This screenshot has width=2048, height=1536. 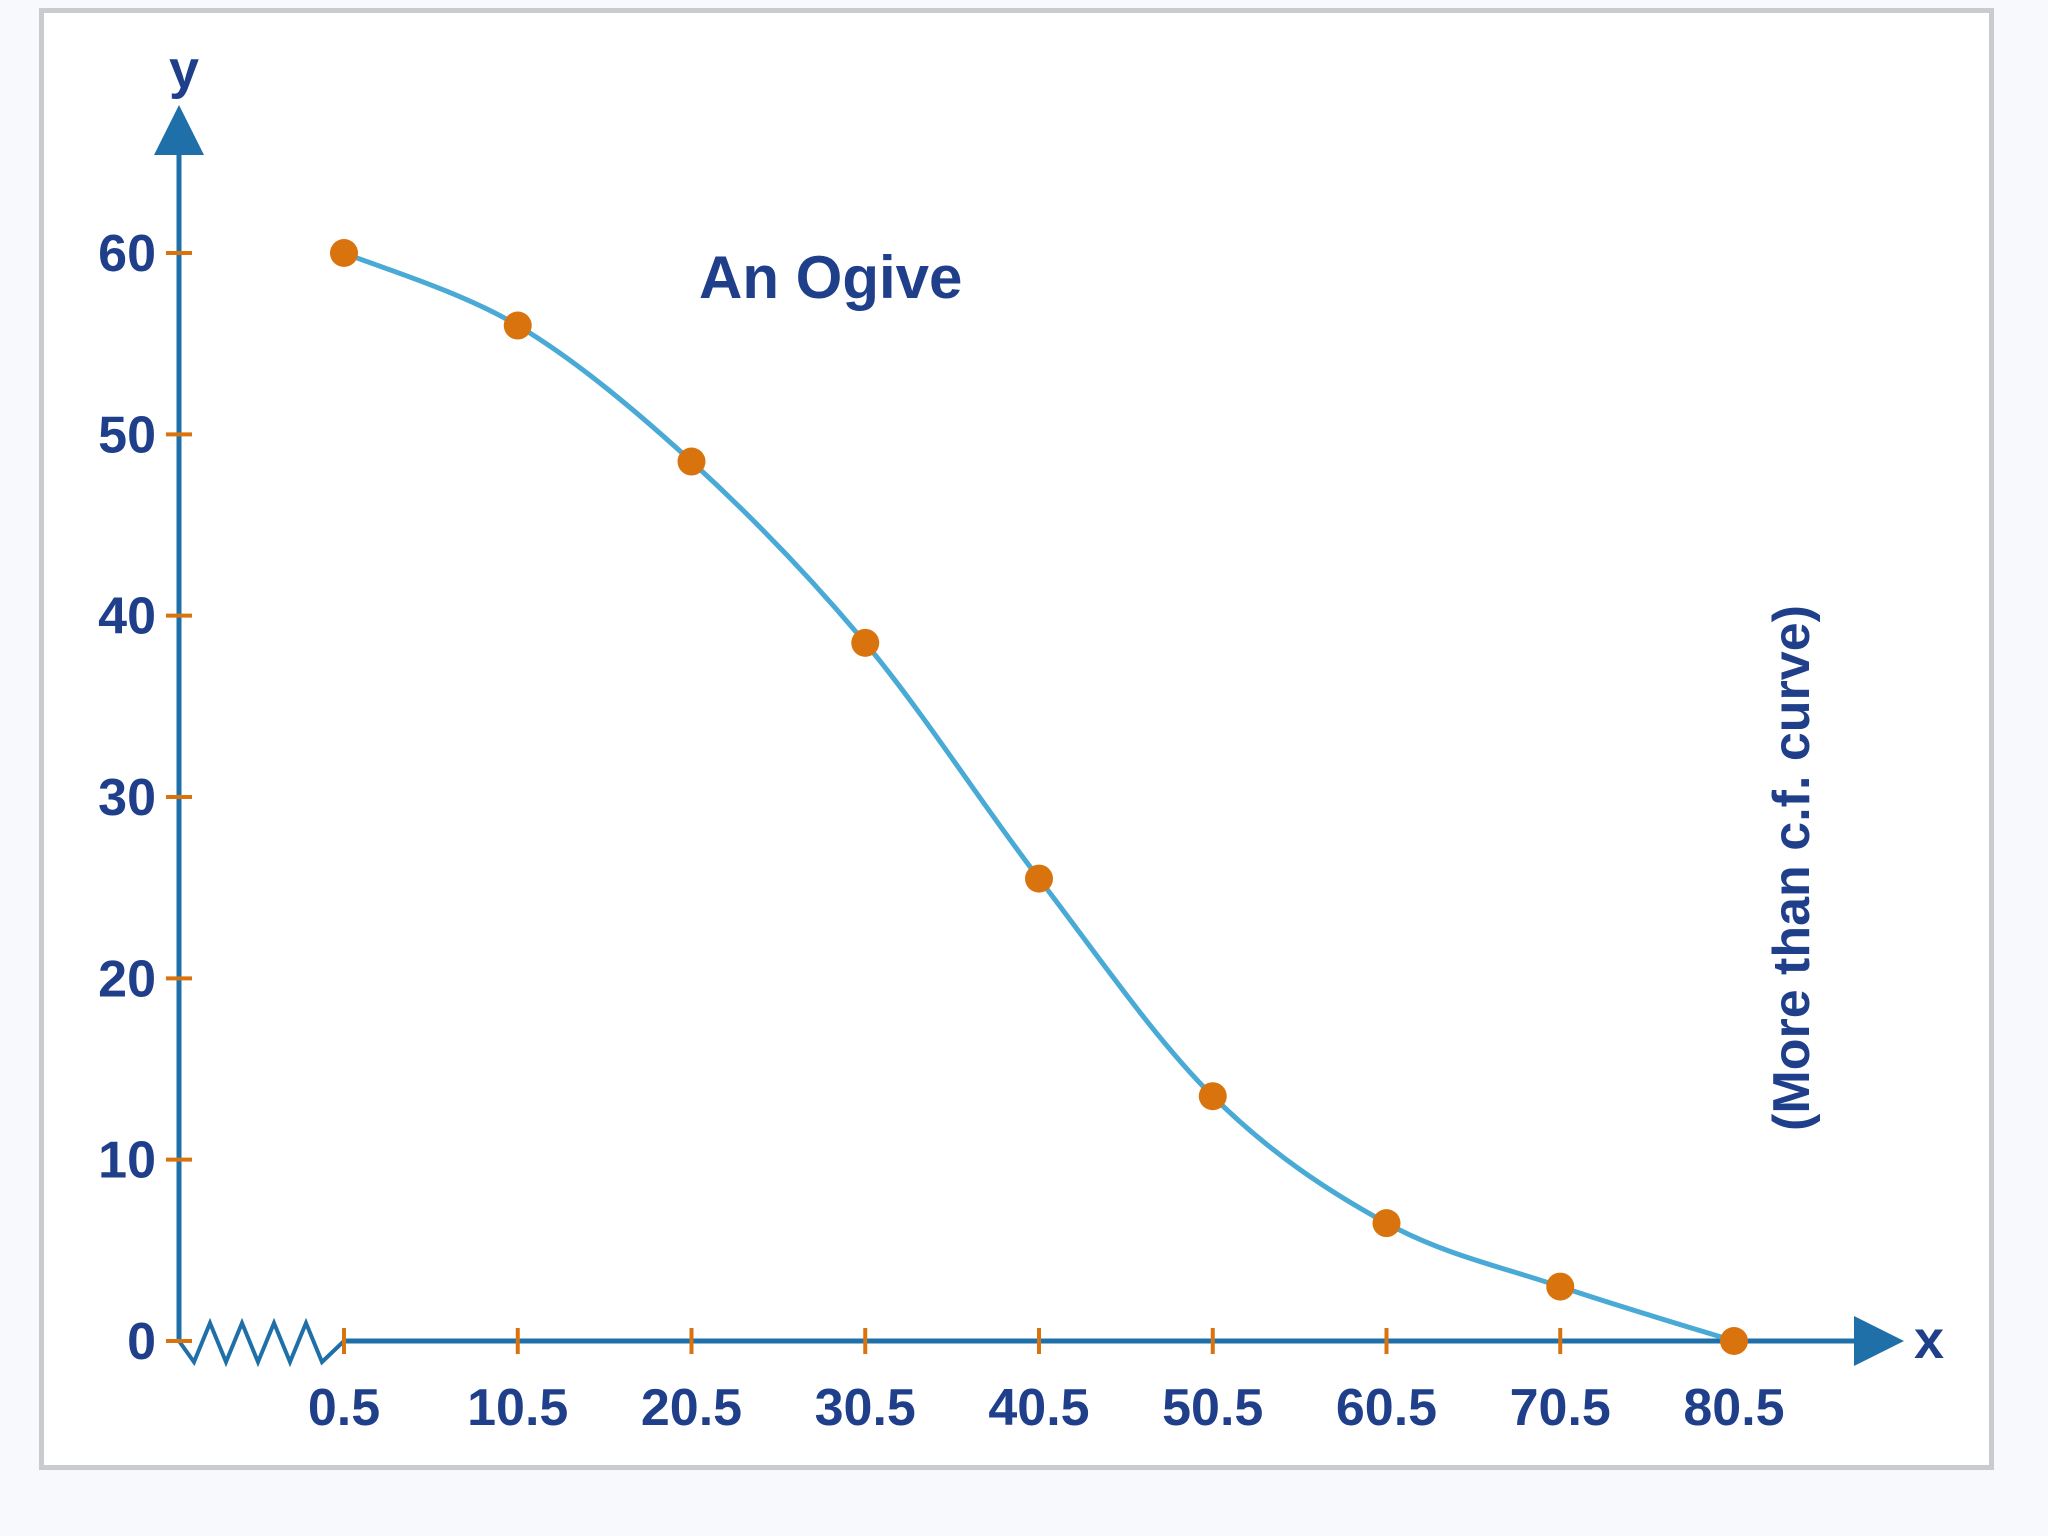 I want to click on chart-title: An Ogive, so click(x=830, y=277).